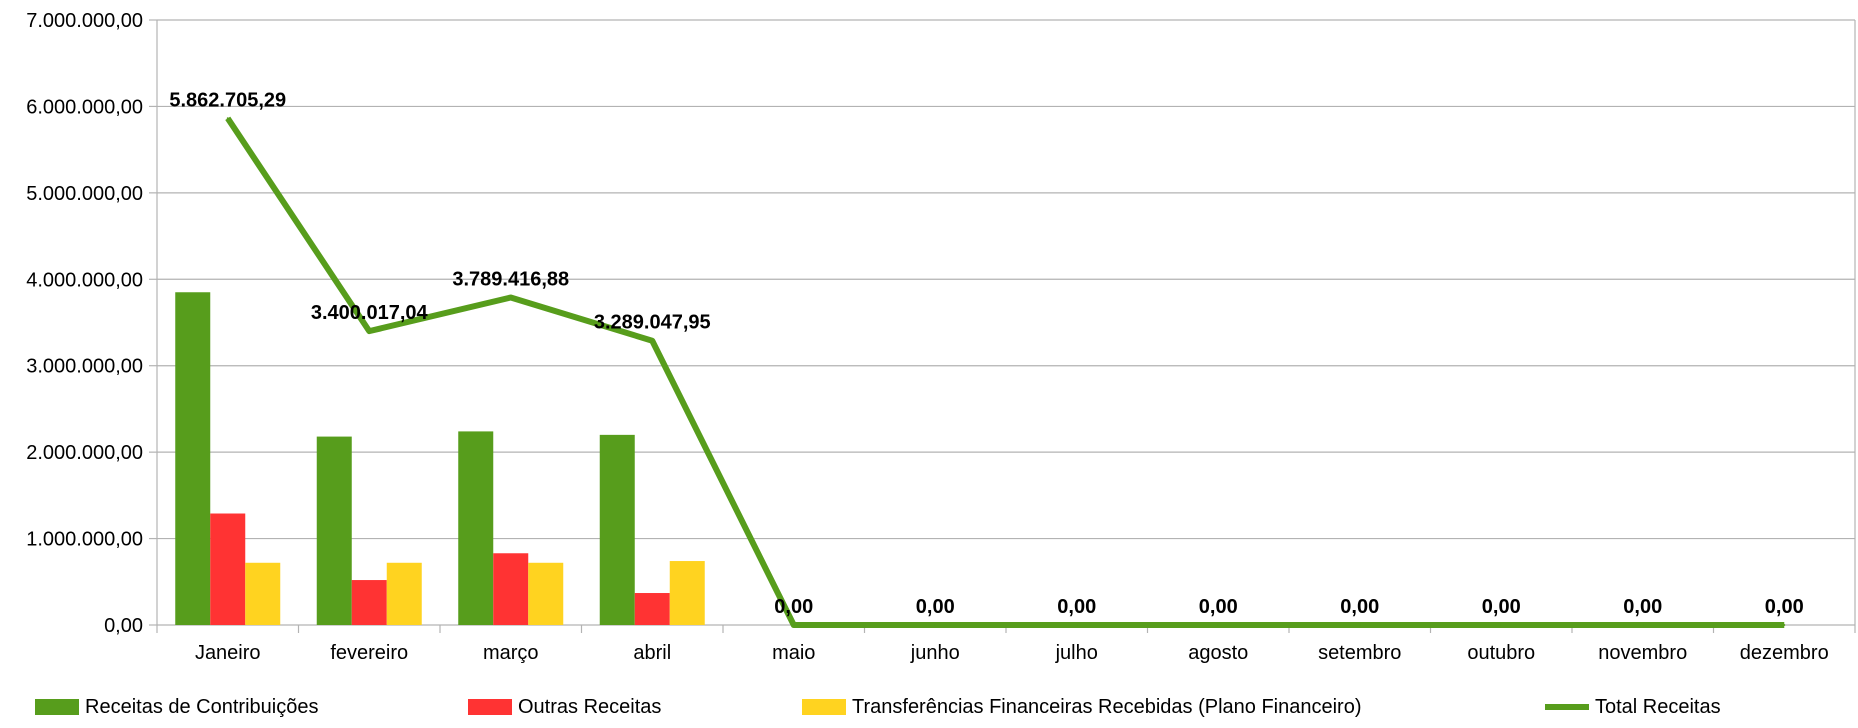  What do you see at coordinates (652, 653) in the screenshot?
I see `x-tick-label: abril` at bounding box center [652, 653].